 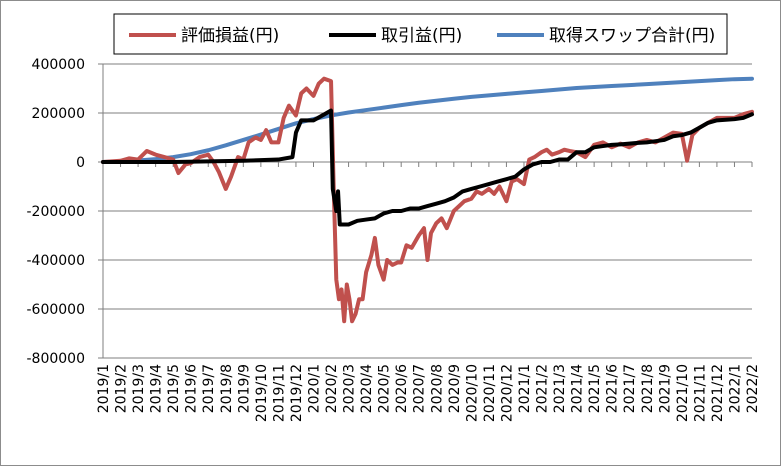 What do you see at coordinates (230, 36) in the screenshot?
I see `legend-label: 評価損益(円)` at bounding box center [230, 36].